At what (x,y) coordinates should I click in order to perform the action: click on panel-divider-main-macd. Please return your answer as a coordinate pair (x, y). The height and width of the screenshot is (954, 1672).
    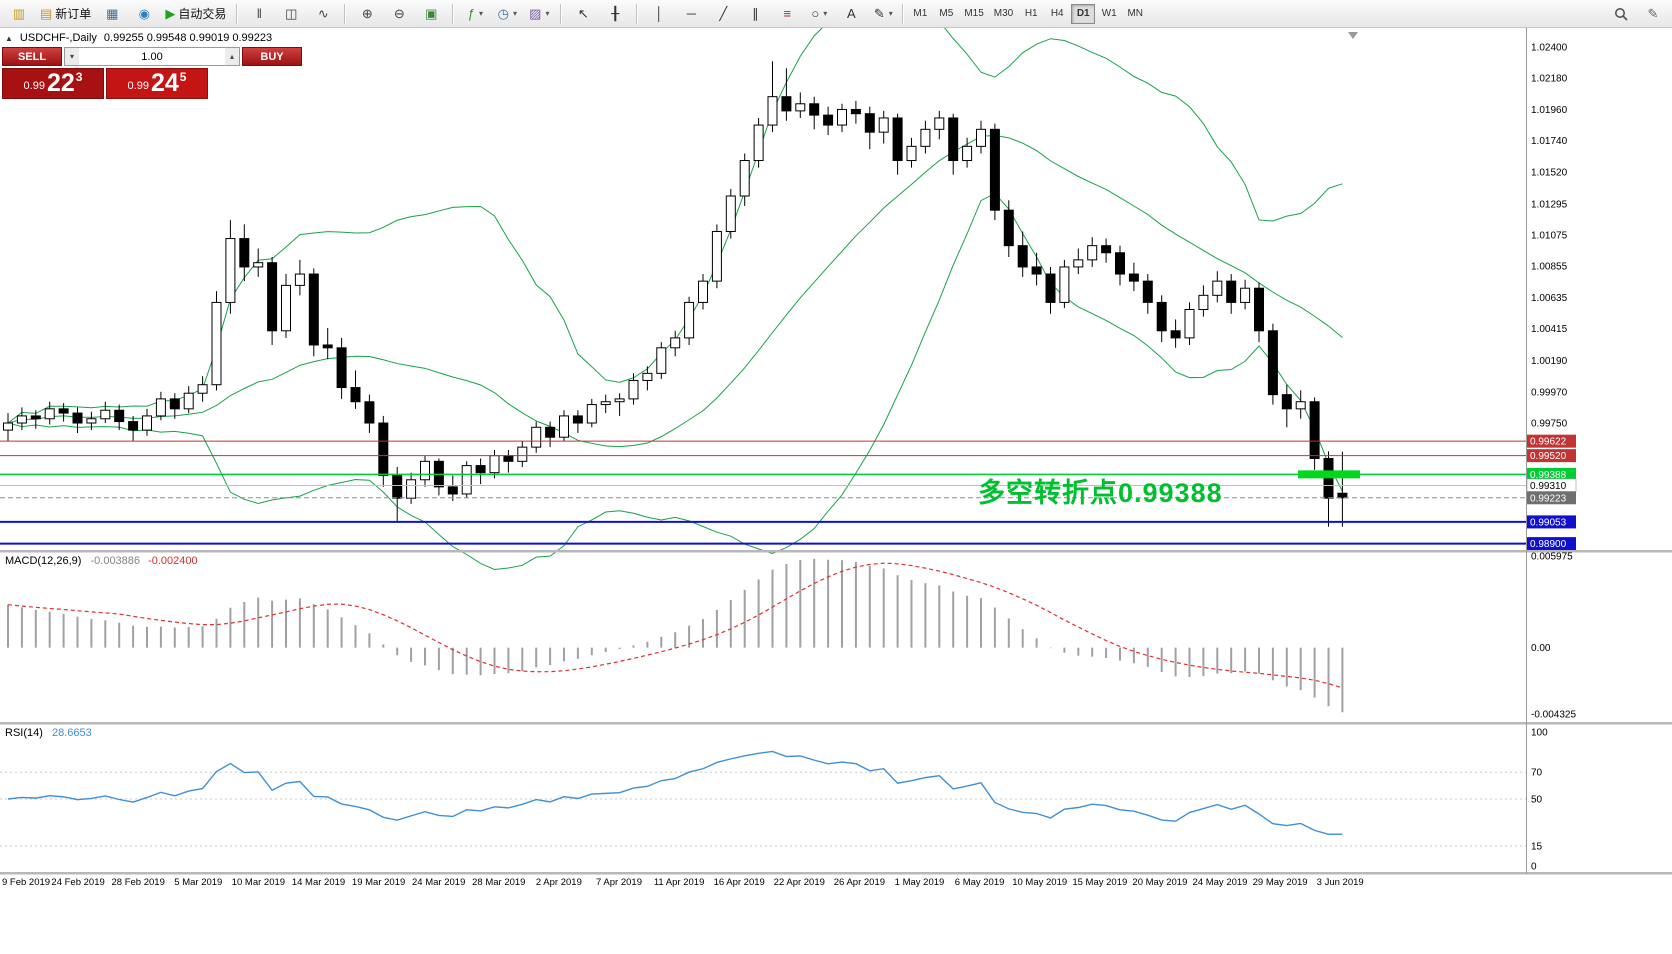
    Looking at the image, I should click on (836, 551).